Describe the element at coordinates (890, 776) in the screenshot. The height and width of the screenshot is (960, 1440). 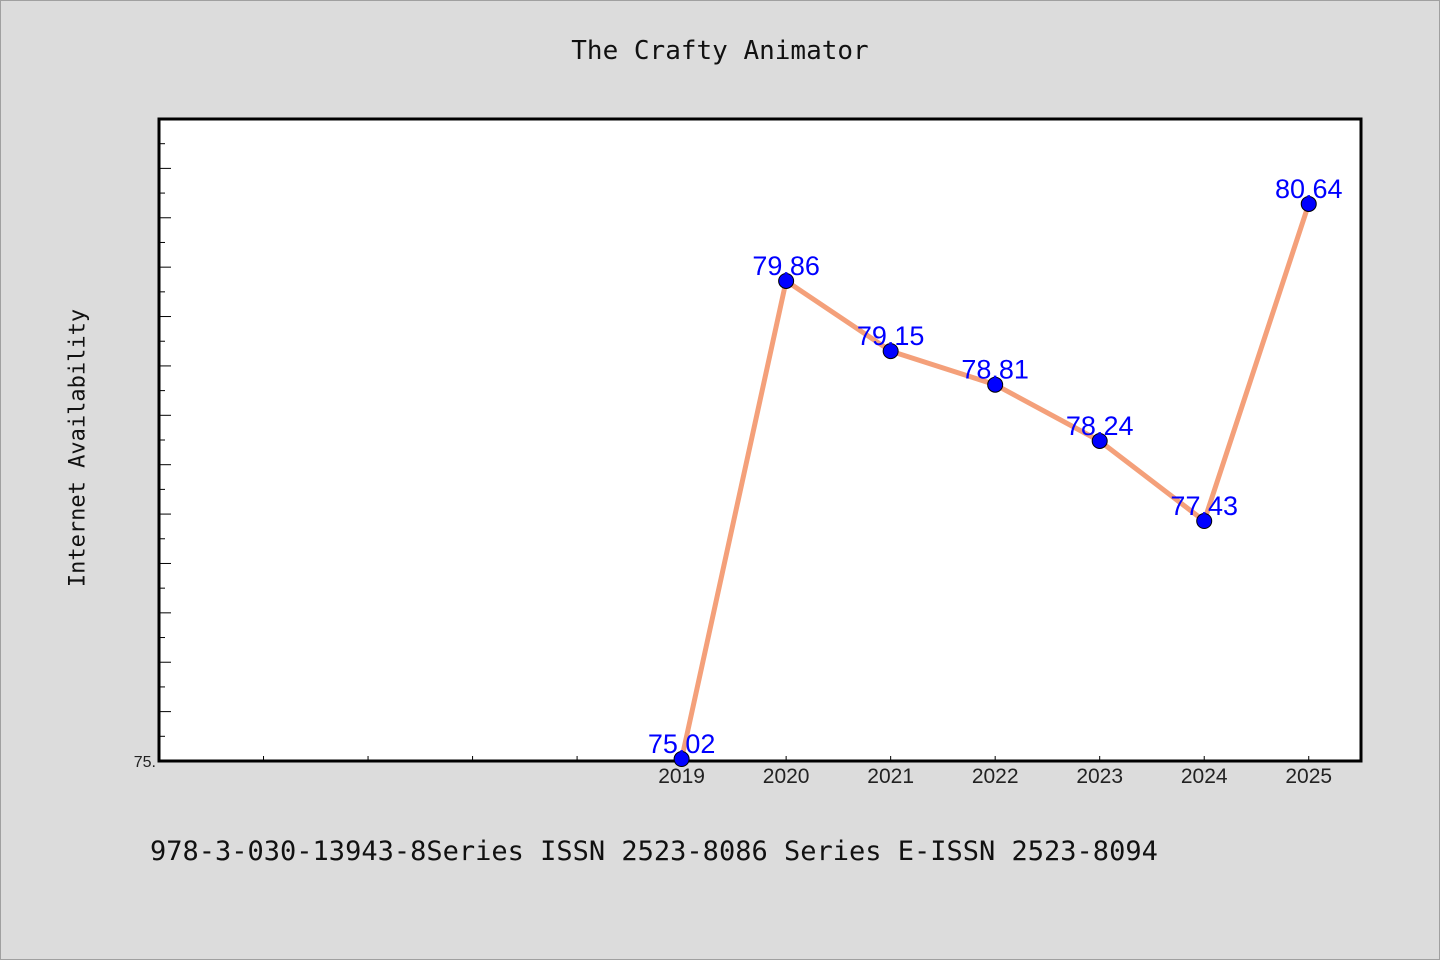
I see `x-tick-label: 2021` at that location.